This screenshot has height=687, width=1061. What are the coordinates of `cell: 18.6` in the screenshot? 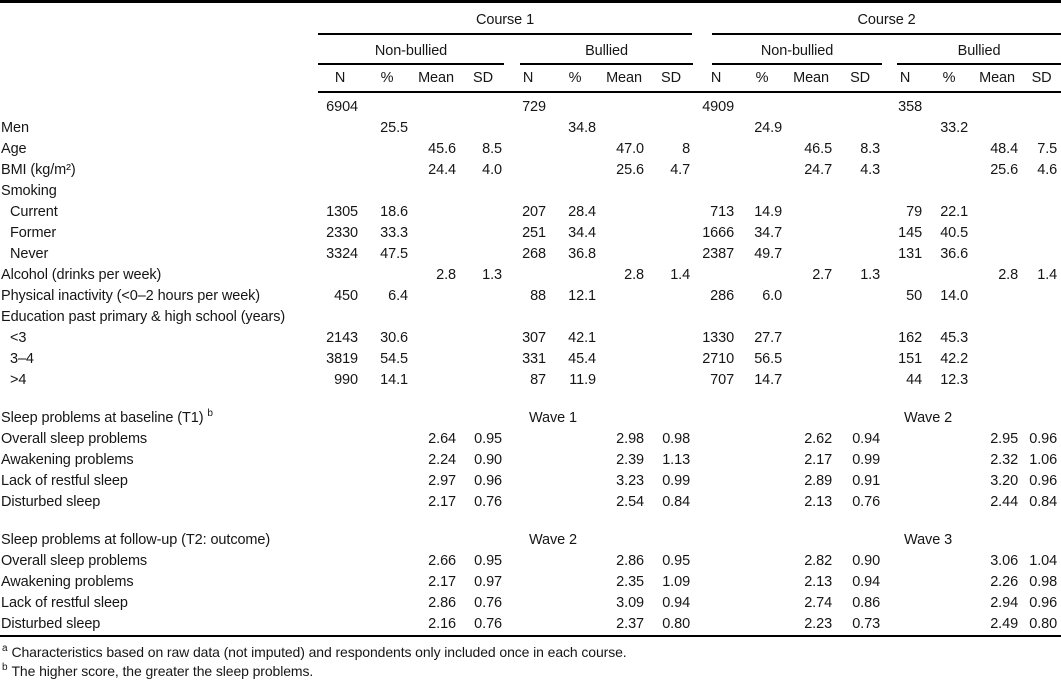 It's located at (394, 211).